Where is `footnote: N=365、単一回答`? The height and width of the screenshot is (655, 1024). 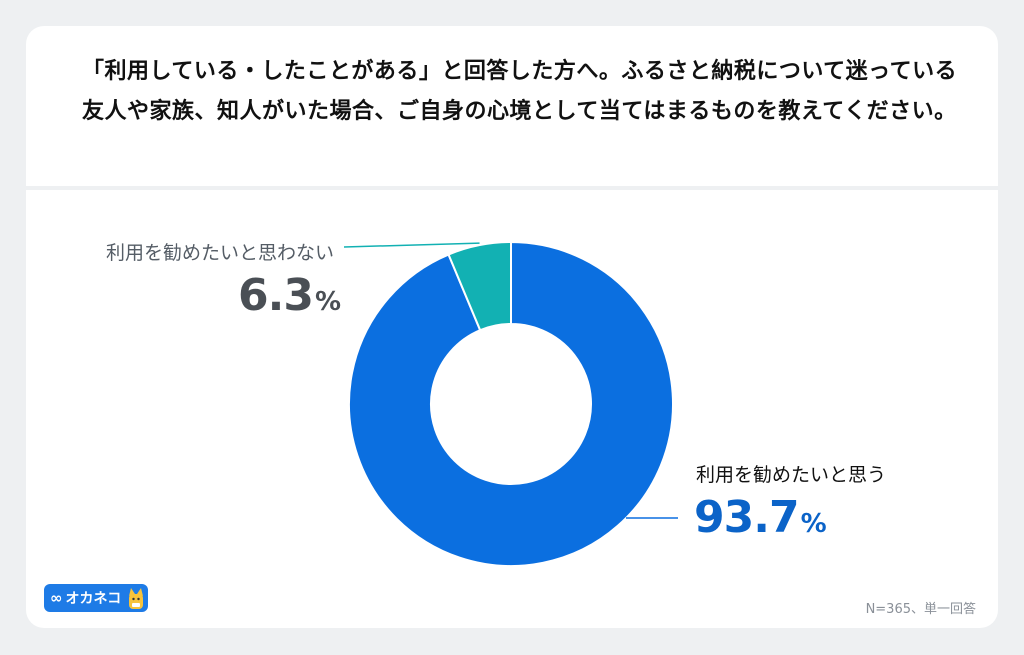
footnote: N=365、単一回答 is located at coordinates (920, 609).